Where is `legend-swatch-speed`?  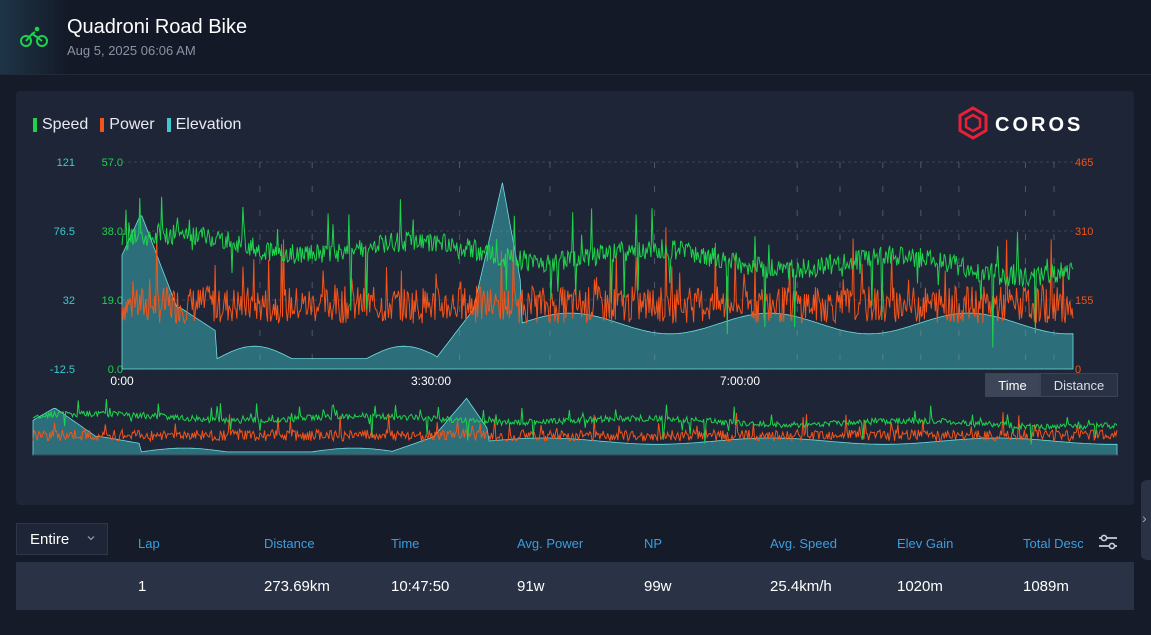 legend-swatch-speed is located at coordinates (35, 125).